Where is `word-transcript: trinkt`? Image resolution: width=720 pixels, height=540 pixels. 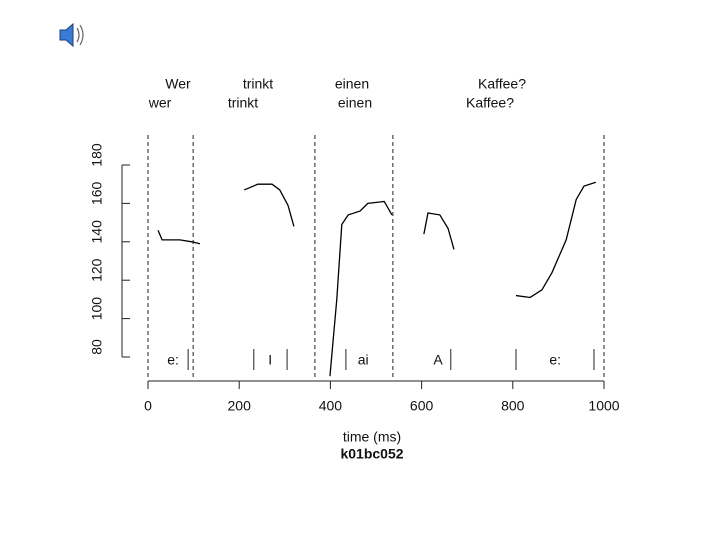
word-transcript: trinkt is located at coordinates (243, 103).